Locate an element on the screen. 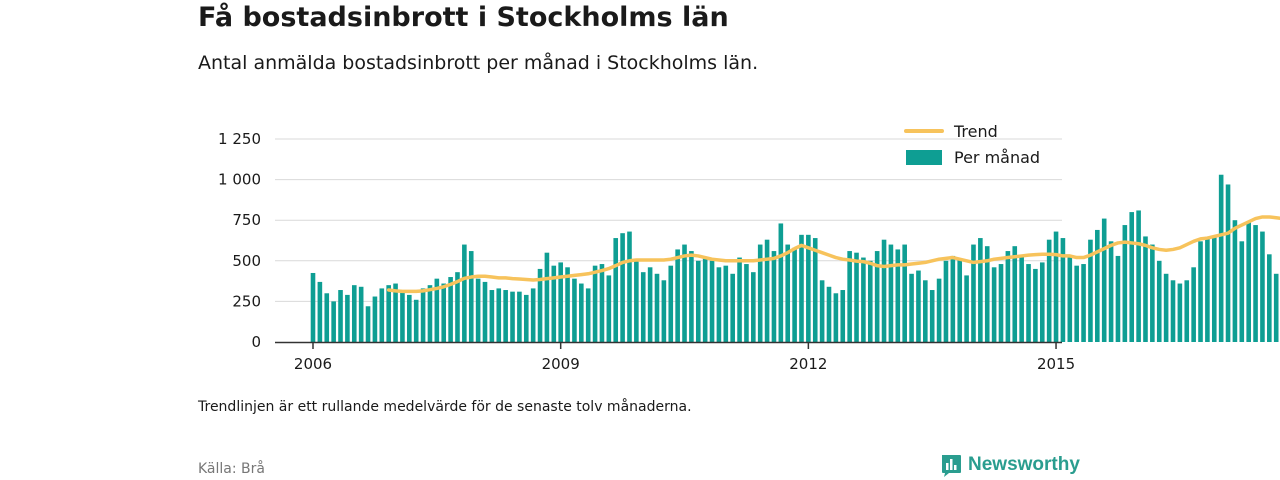 This screenshot has width=1280, height=480. brand-logo: Newsworthy is located at coordinates (1010, 465).